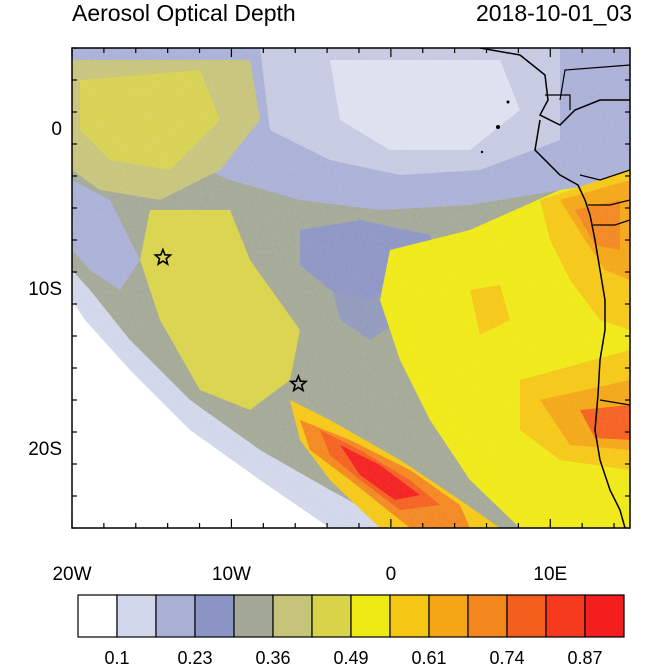  What do you see at coordinates (45, 289) in the screenshot?
I see `y-tick-label: 10S` at bounding box center [45, 289].